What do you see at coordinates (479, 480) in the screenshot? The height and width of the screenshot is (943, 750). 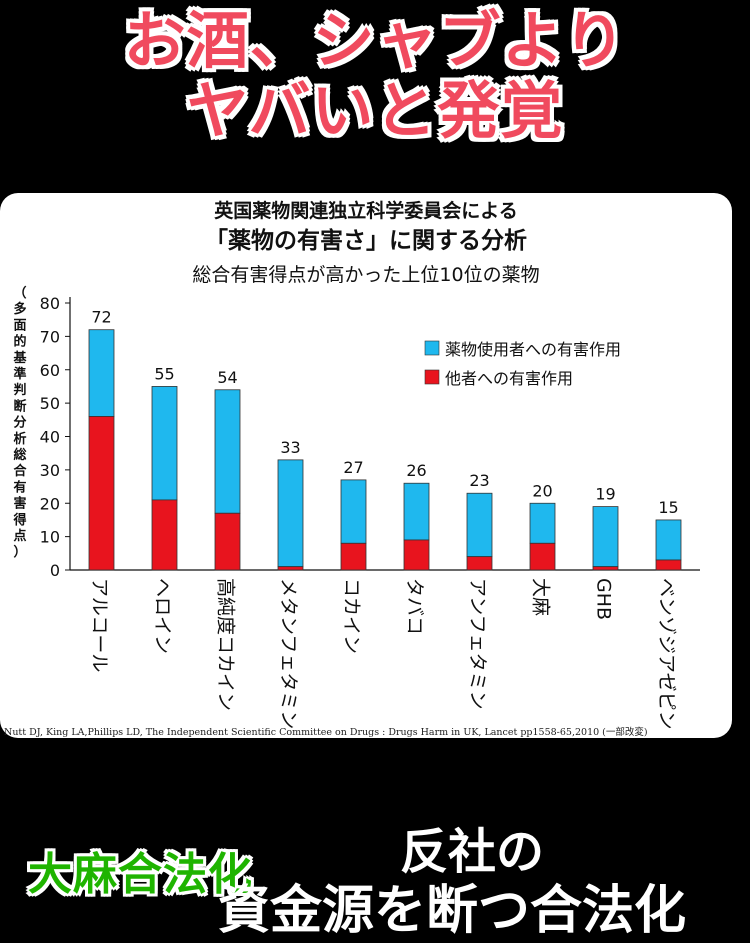 I see `bar-total-label: 23` at bounding box center [479, 480].